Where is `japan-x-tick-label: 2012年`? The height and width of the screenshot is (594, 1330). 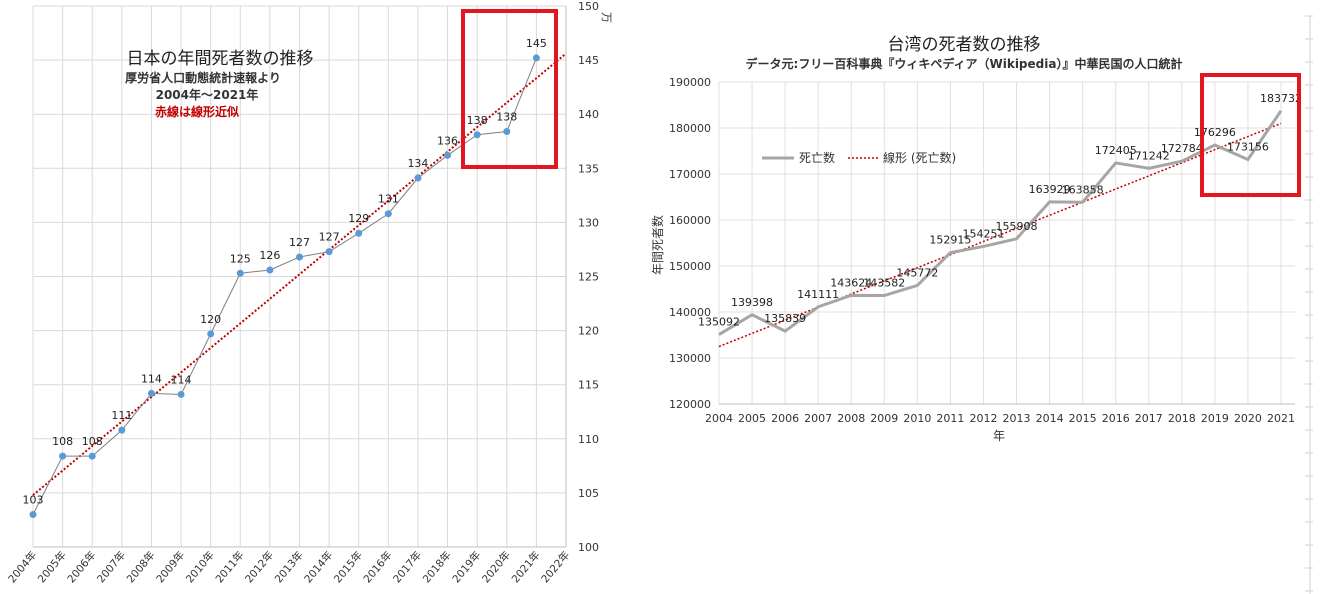
japan-x-tick-label: 2012年 is located at coordinates (259, 567).